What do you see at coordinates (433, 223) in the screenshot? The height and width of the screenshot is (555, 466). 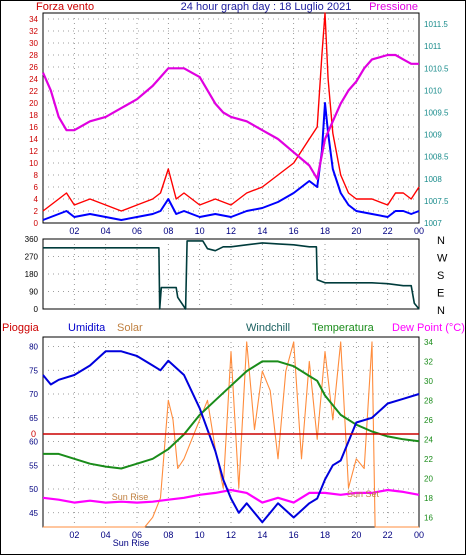 I see `pressure-y-tick: 1007` at bounding box center [433, 223].